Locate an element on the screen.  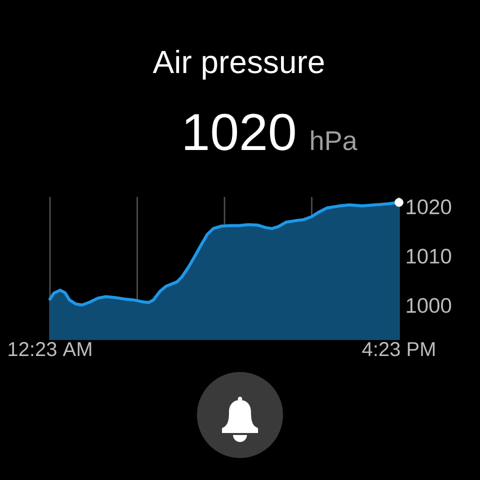
x-tick-label: 4:23 PM is located at coordinates (398, 349).